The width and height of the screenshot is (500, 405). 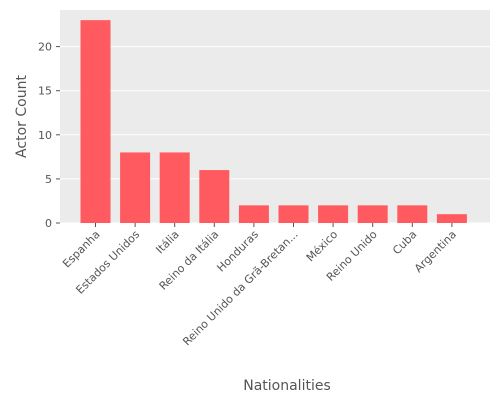 What do you see at coordinates (322, 246) in the screenshot?
I see `x-tick-label: México` at bounding box center [322, 246].